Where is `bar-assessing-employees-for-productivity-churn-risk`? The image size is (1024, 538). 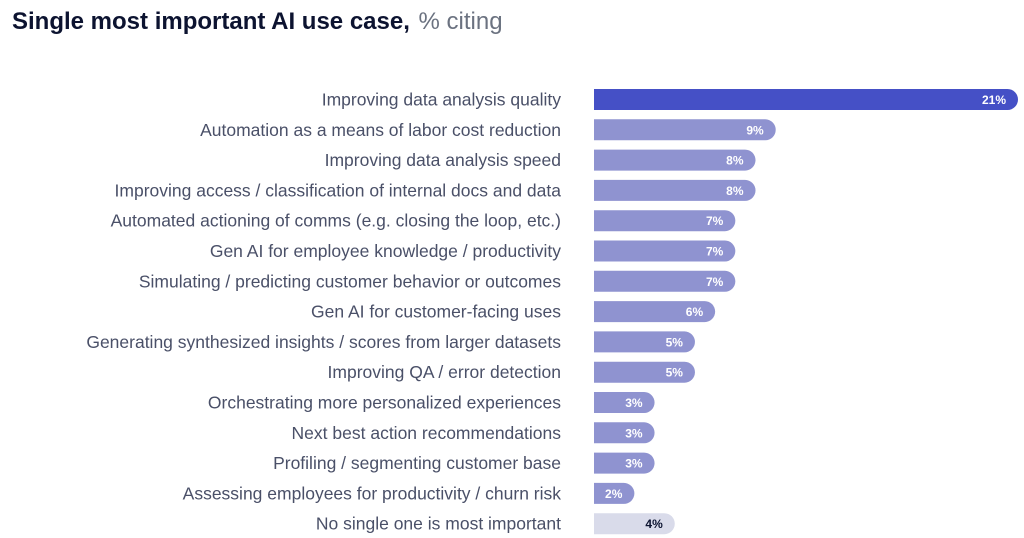 bar-assessing-employees-for-productivity-churn-risk is located at coordinates (614, 493).